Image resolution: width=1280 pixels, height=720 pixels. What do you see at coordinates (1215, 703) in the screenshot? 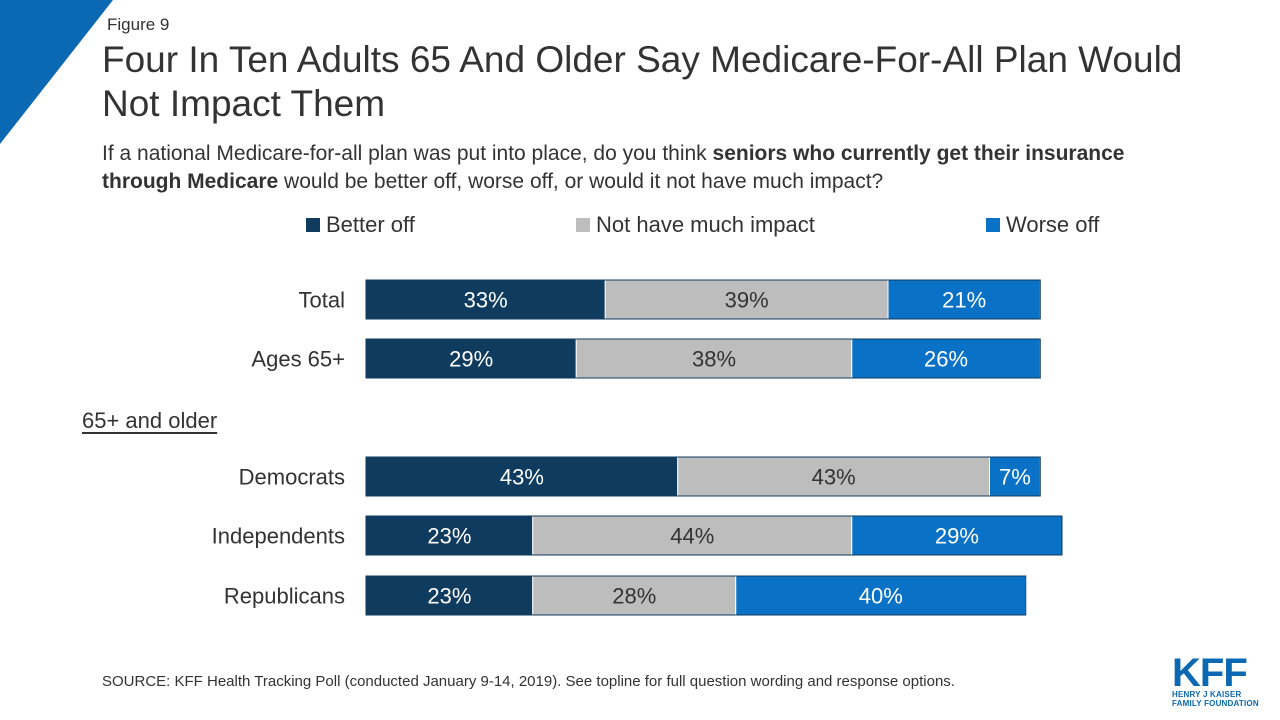
I see `logo-line-2: FAMILY FOUNDATION` at bounding box center [1215, 703].